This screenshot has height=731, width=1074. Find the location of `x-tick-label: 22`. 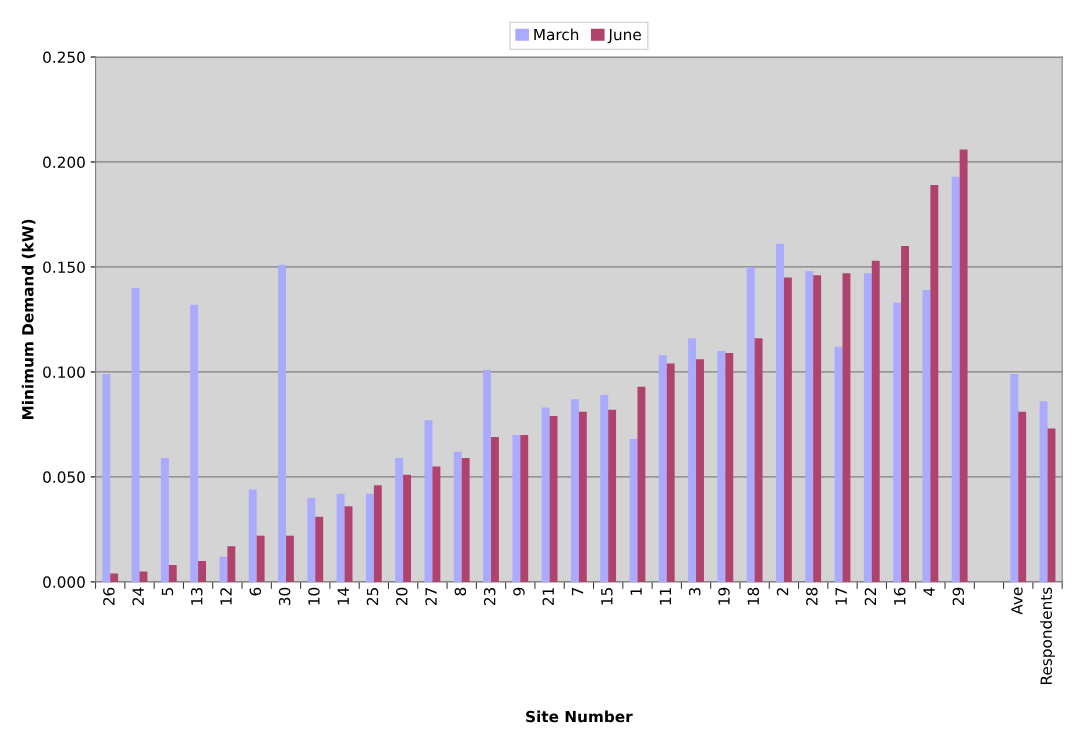

x-tick-label: 22 is located at coordinates (870, 597).